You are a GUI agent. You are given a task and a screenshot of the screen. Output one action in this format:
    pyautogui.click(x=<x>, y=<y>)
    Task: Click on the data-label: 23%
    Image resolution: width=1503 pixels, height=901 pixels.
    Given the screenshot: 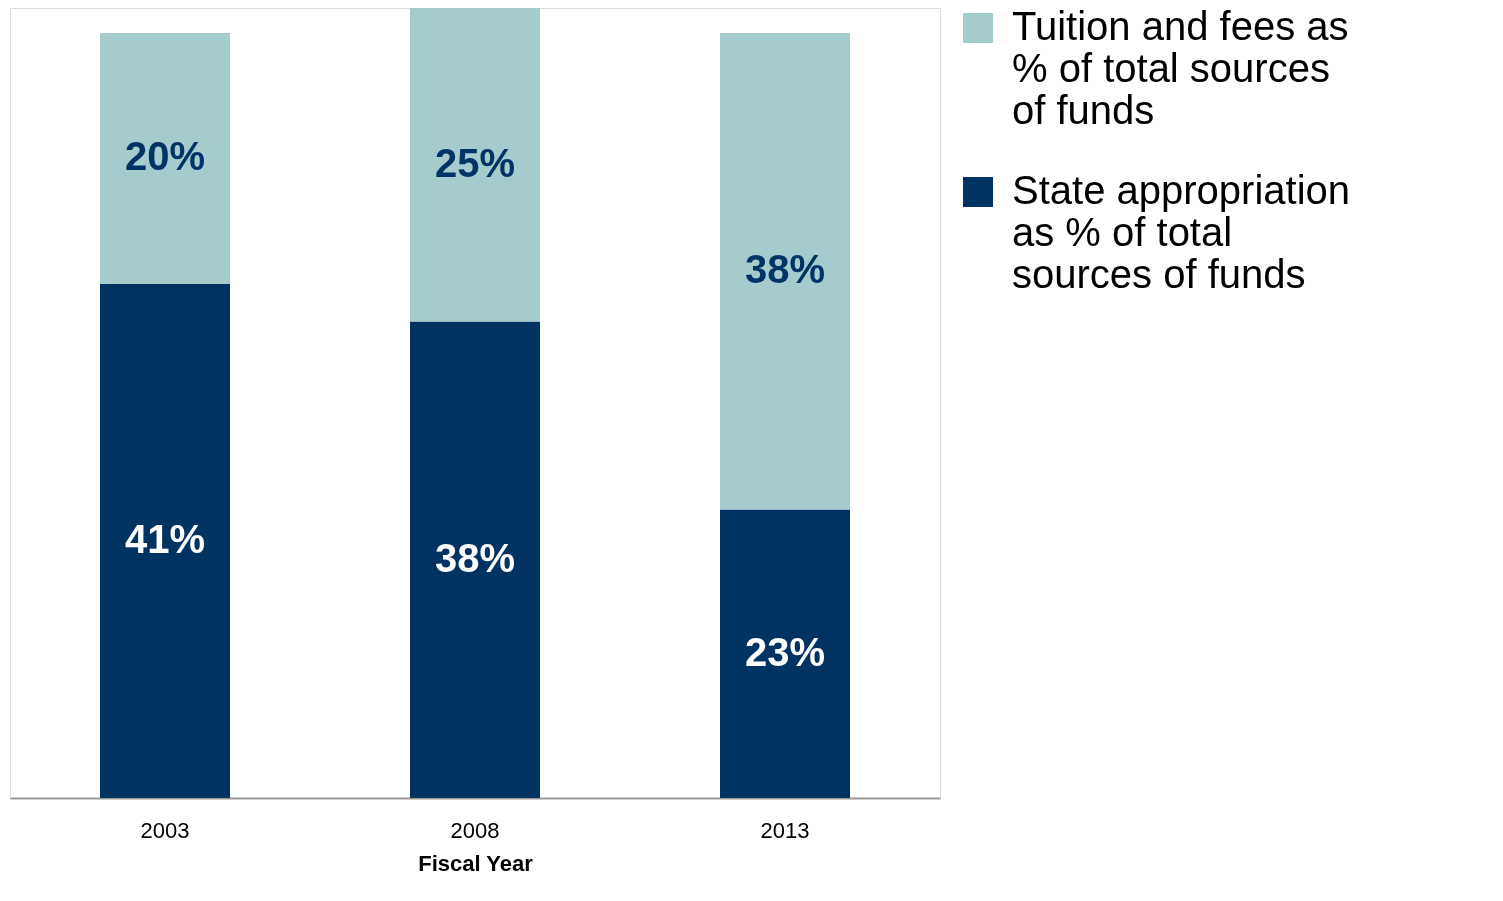 What is the action you would take?
    pyautogui.click(x=785, y=651)
    